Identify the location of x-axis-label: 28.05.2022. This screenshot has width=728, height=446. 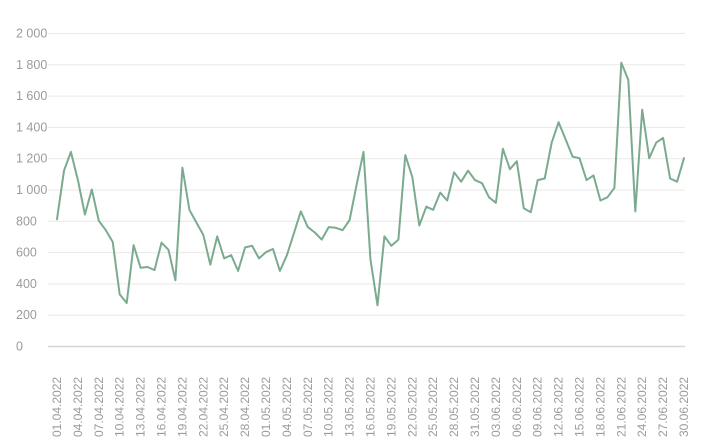
(454, 407).